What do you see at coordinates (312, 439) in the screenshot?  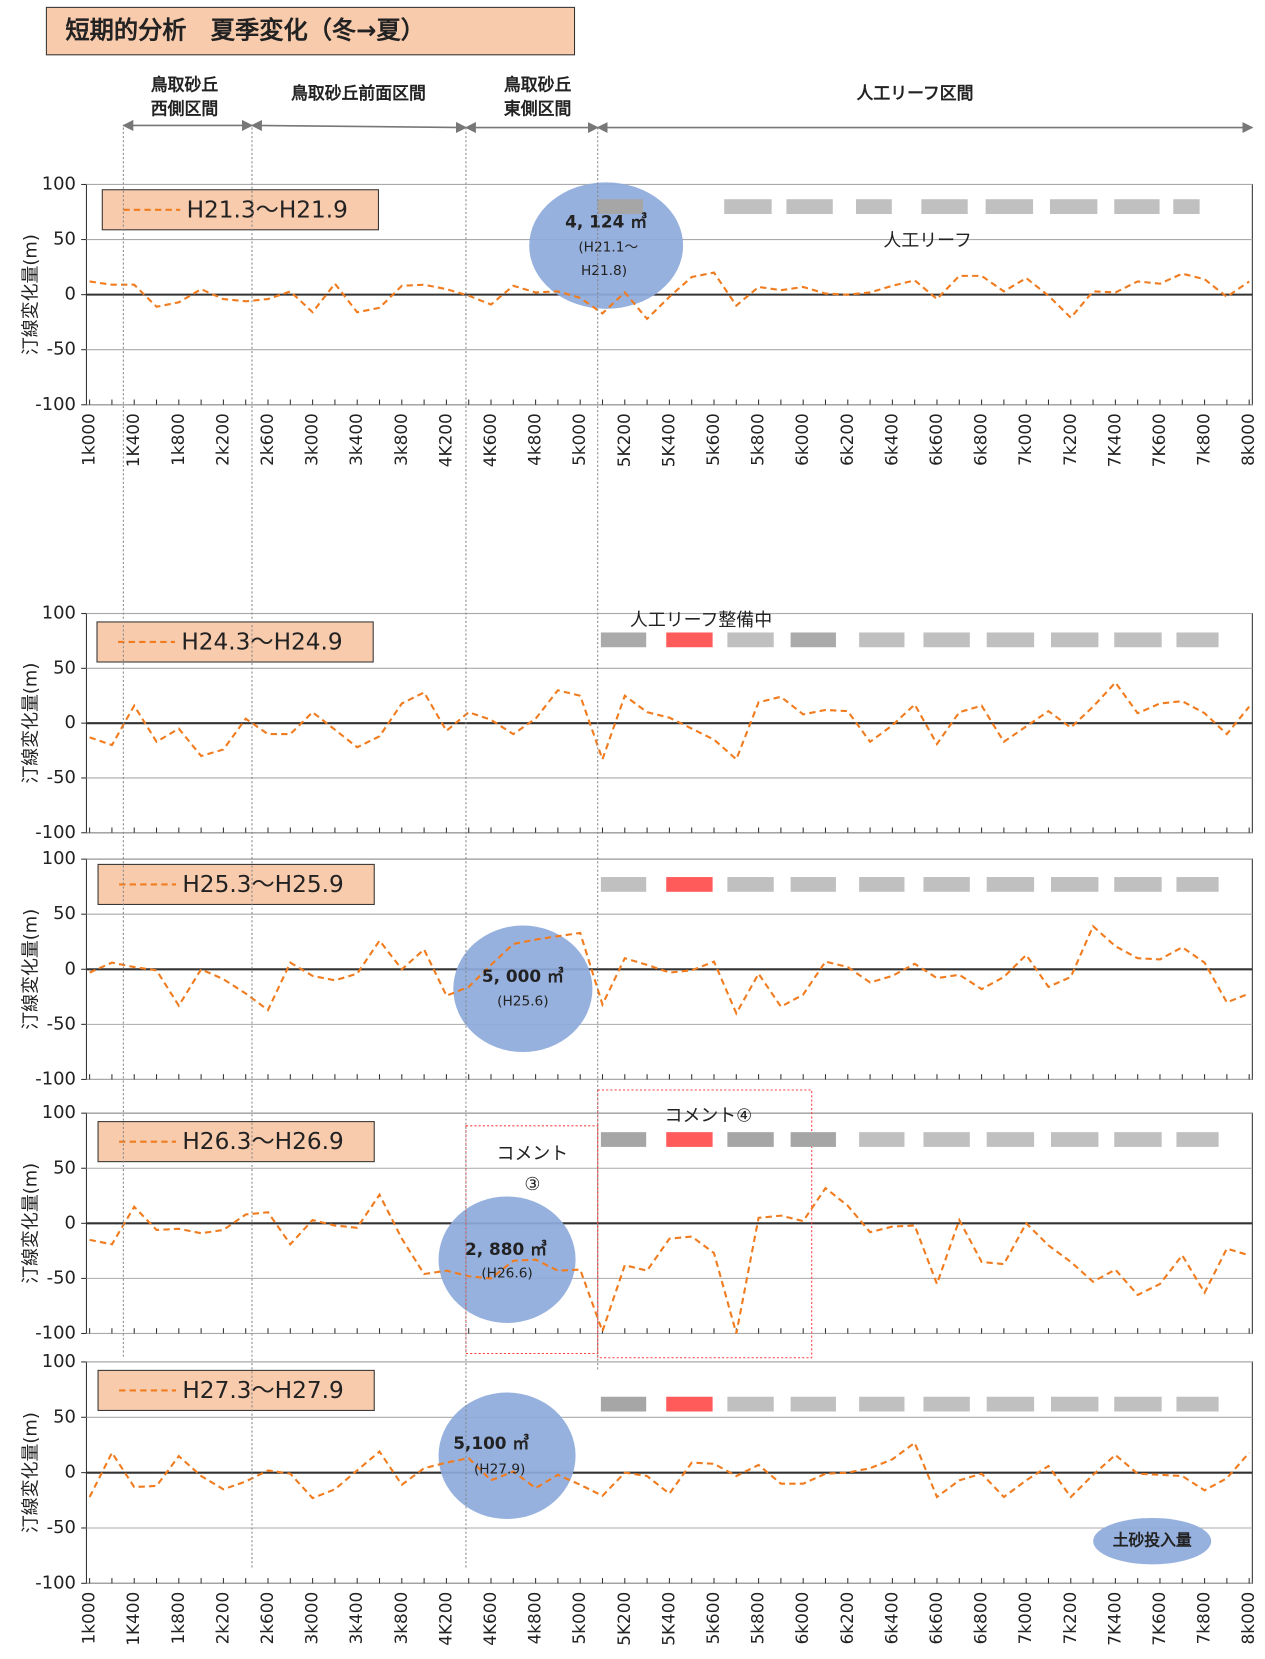 I see `x-tick-label: 3k000` at bounding box center [312, 439].